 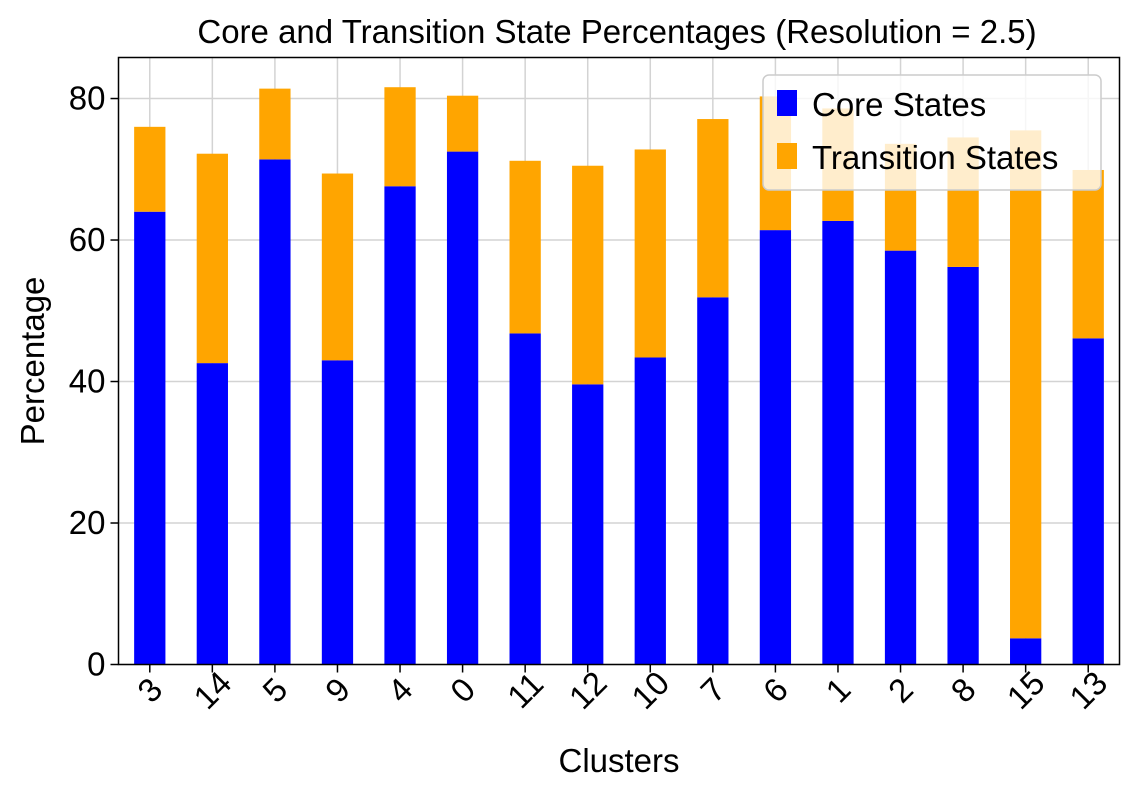 I want to click on x-tick-label: 12, so click(x=588, y=690).